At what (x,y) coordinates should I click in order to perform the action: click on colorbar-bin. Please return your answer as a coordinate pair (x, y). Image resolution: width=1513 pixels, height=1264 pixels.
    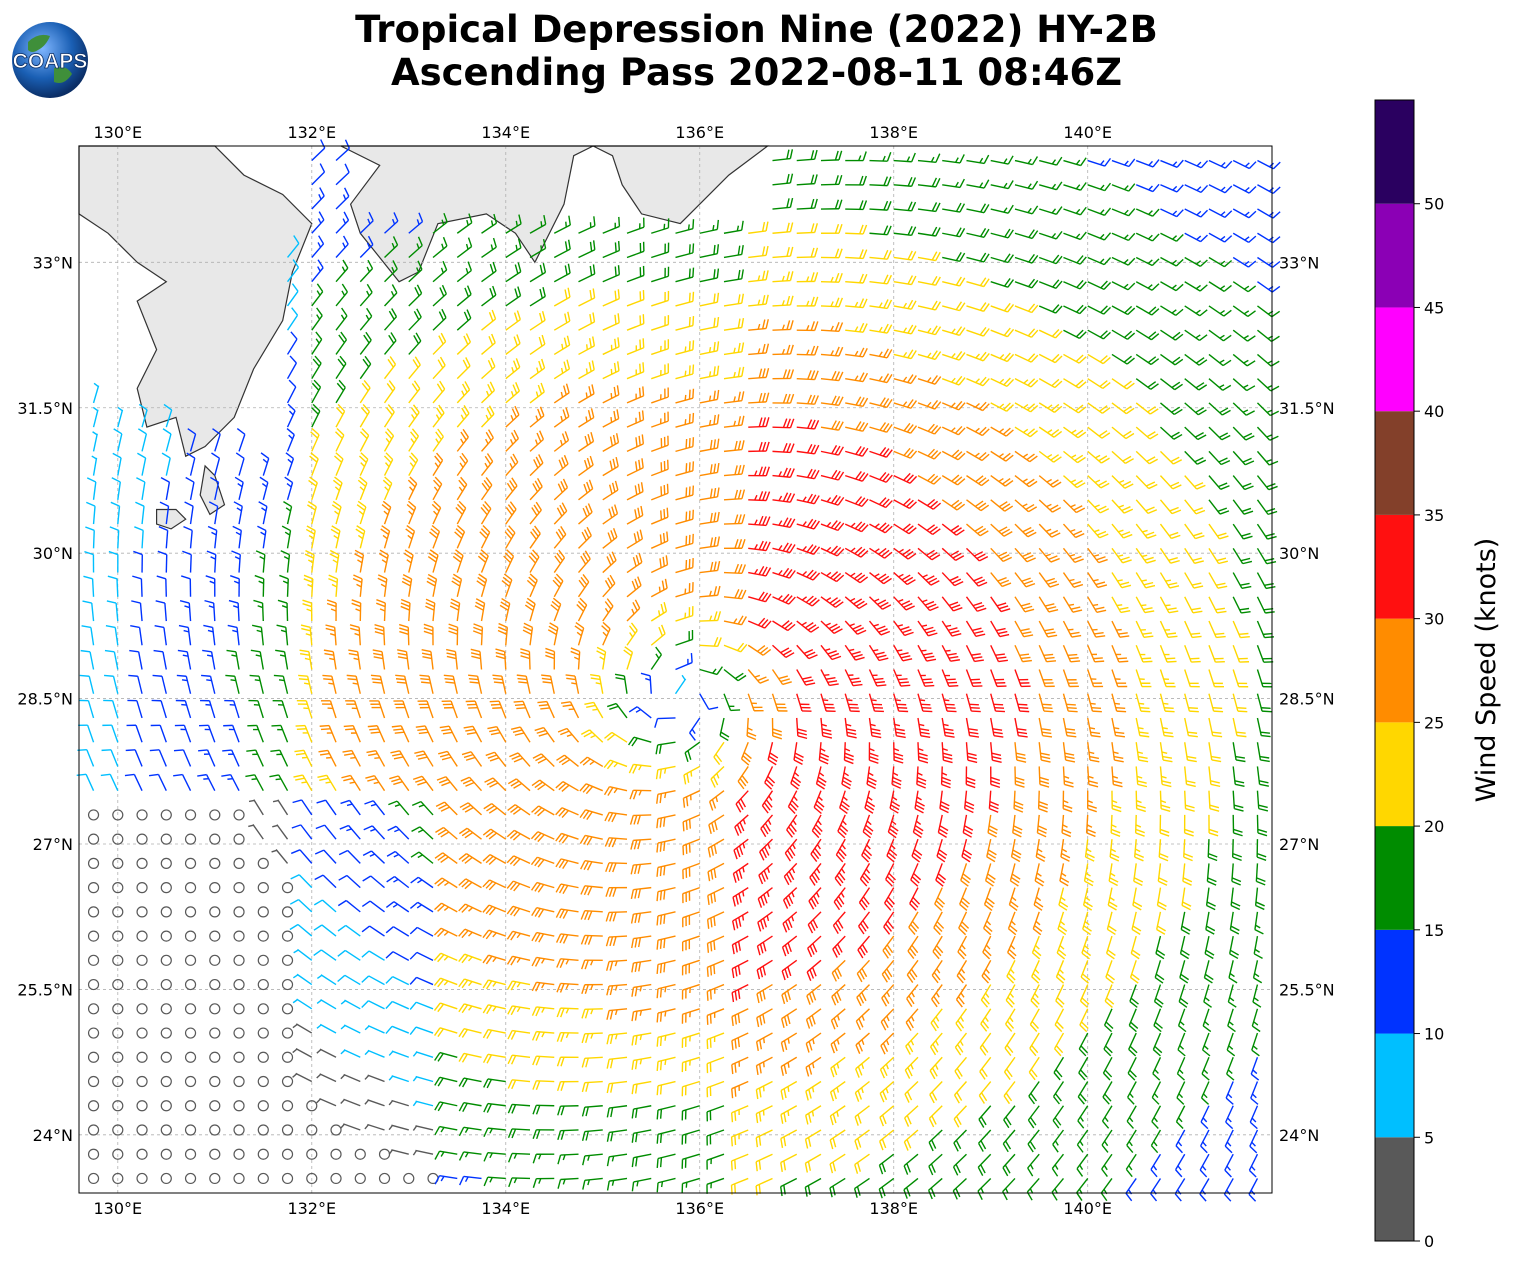
    Looking at the image, I should click on (1394, 670).